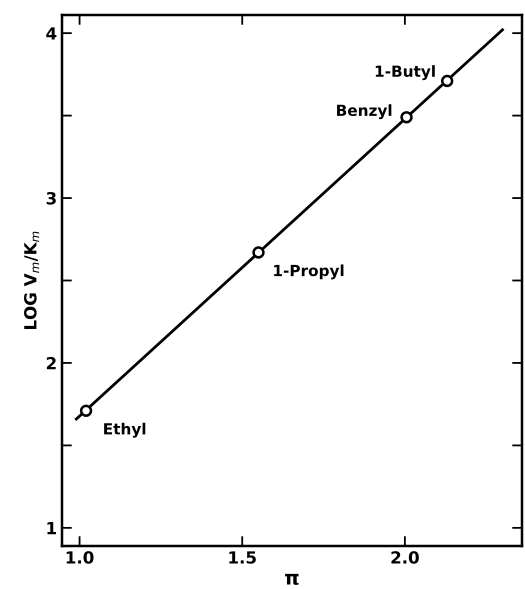  Describe the element at coordinates (405, 557) in the screenshot. I see `x-tick-label: 2.0` at that location.